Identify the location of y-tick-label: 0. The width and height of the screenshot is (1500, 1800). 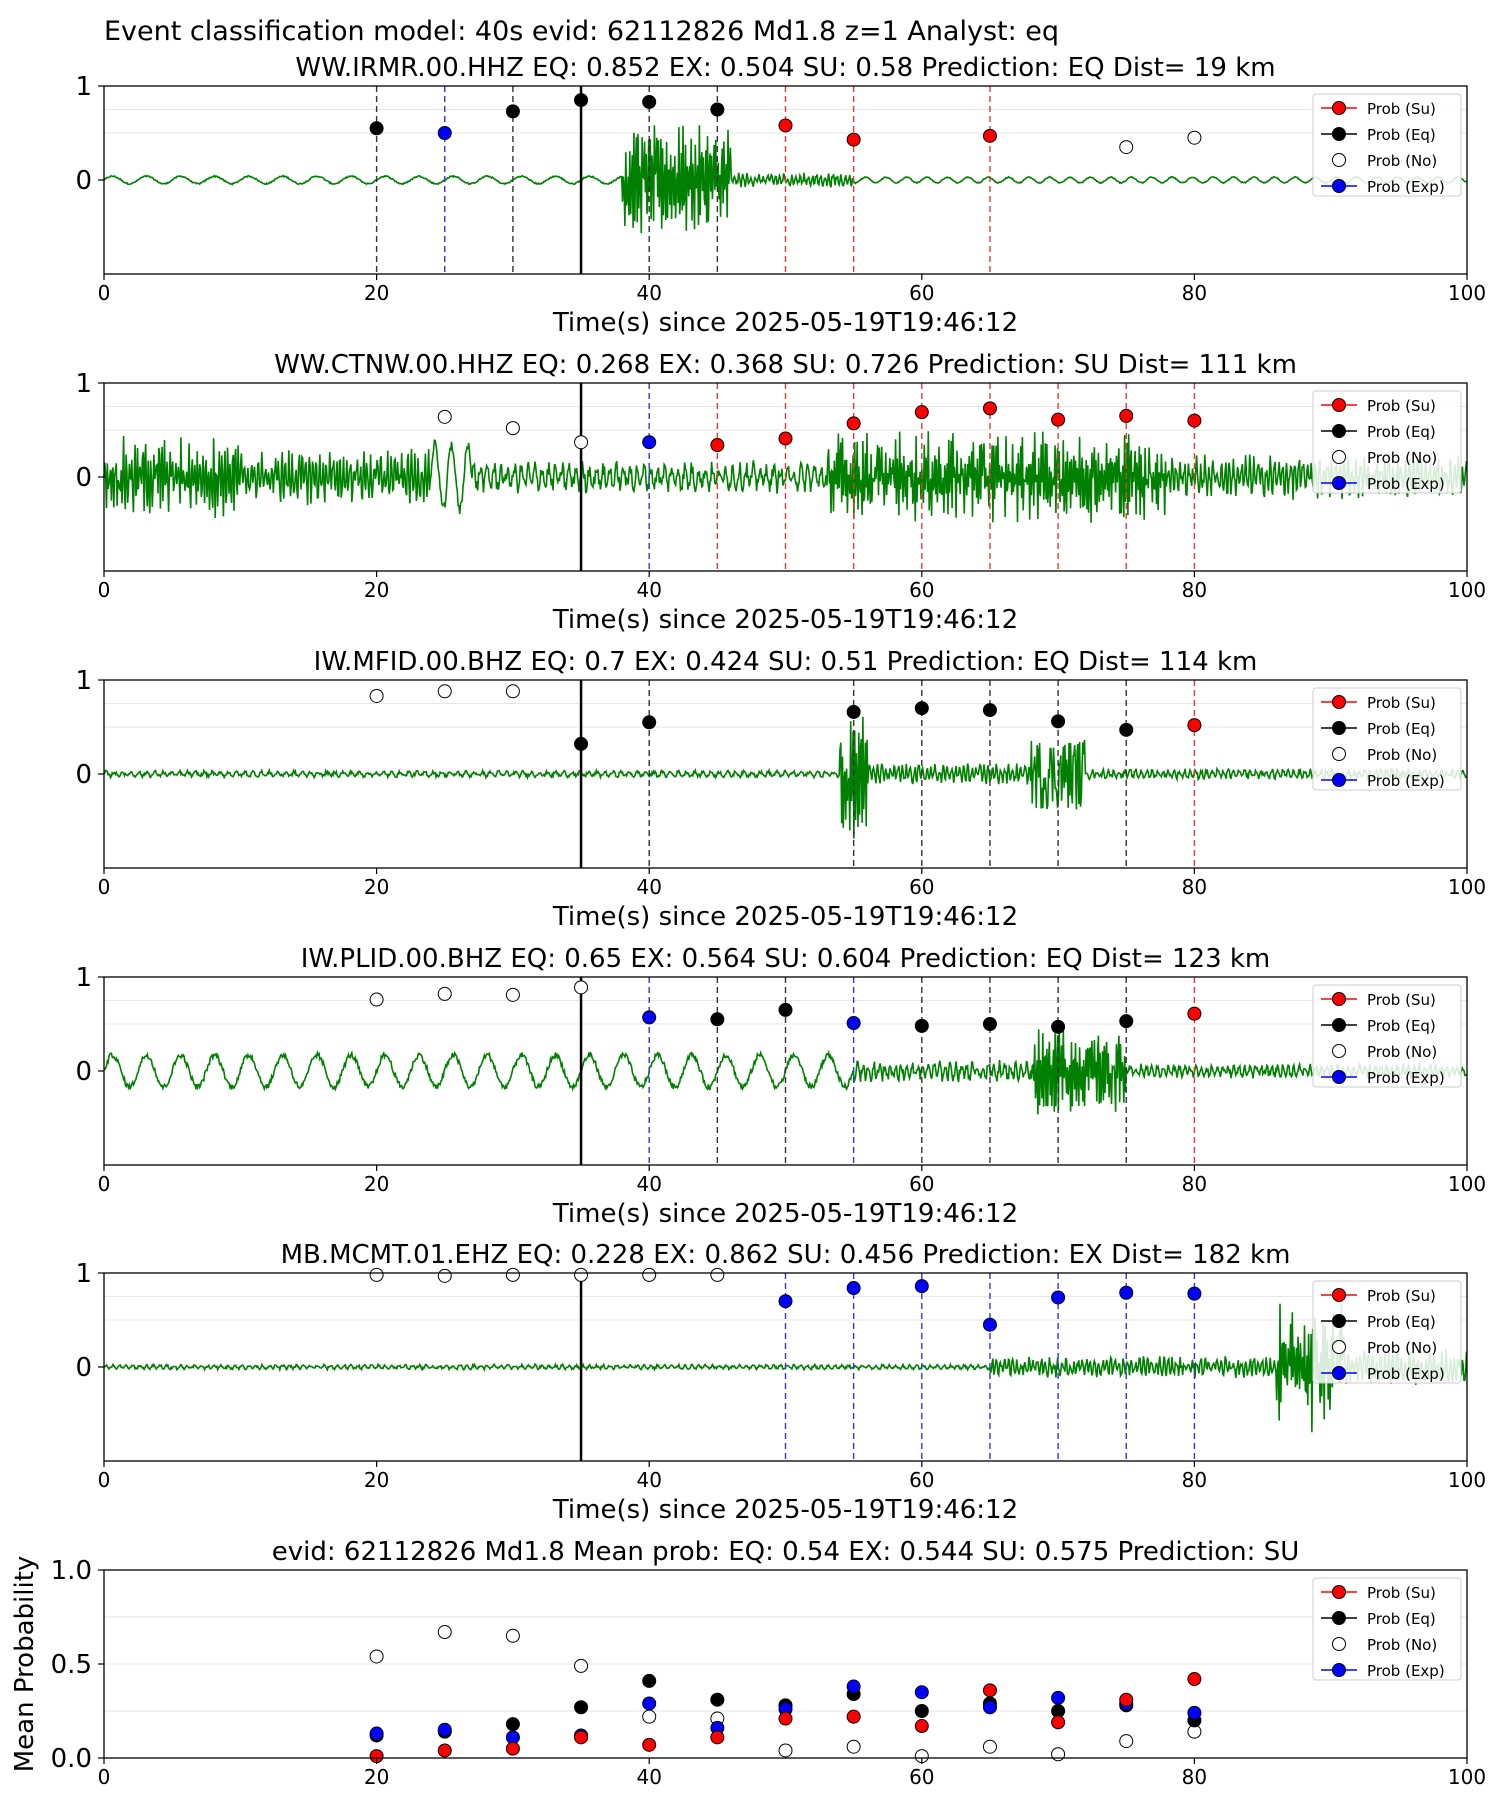
(83, 478).